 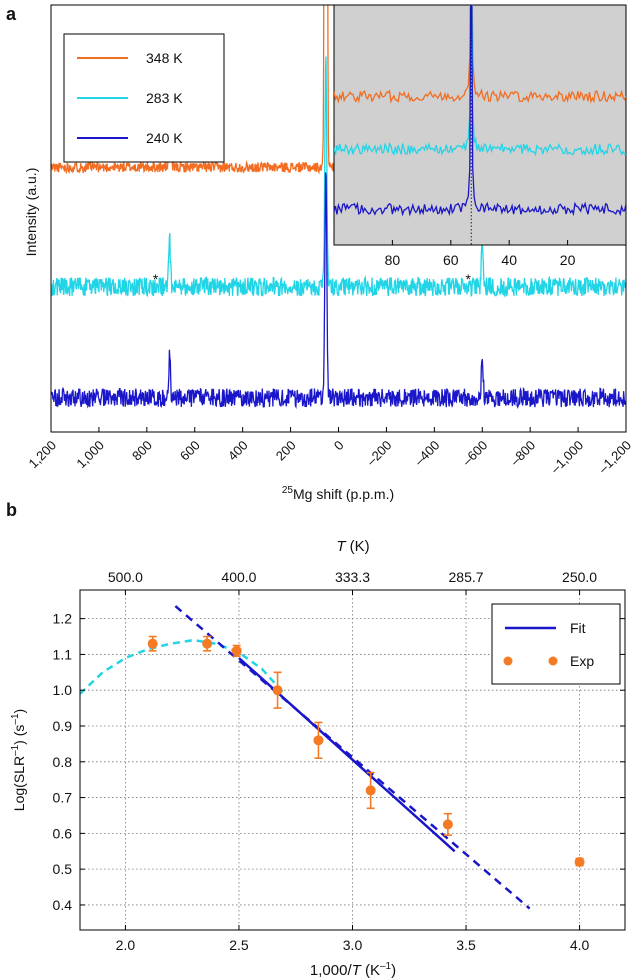 What do you see at coordinates (183, 666) in the screenshot?
I see `model-curve` at bounding box center [183, 666].